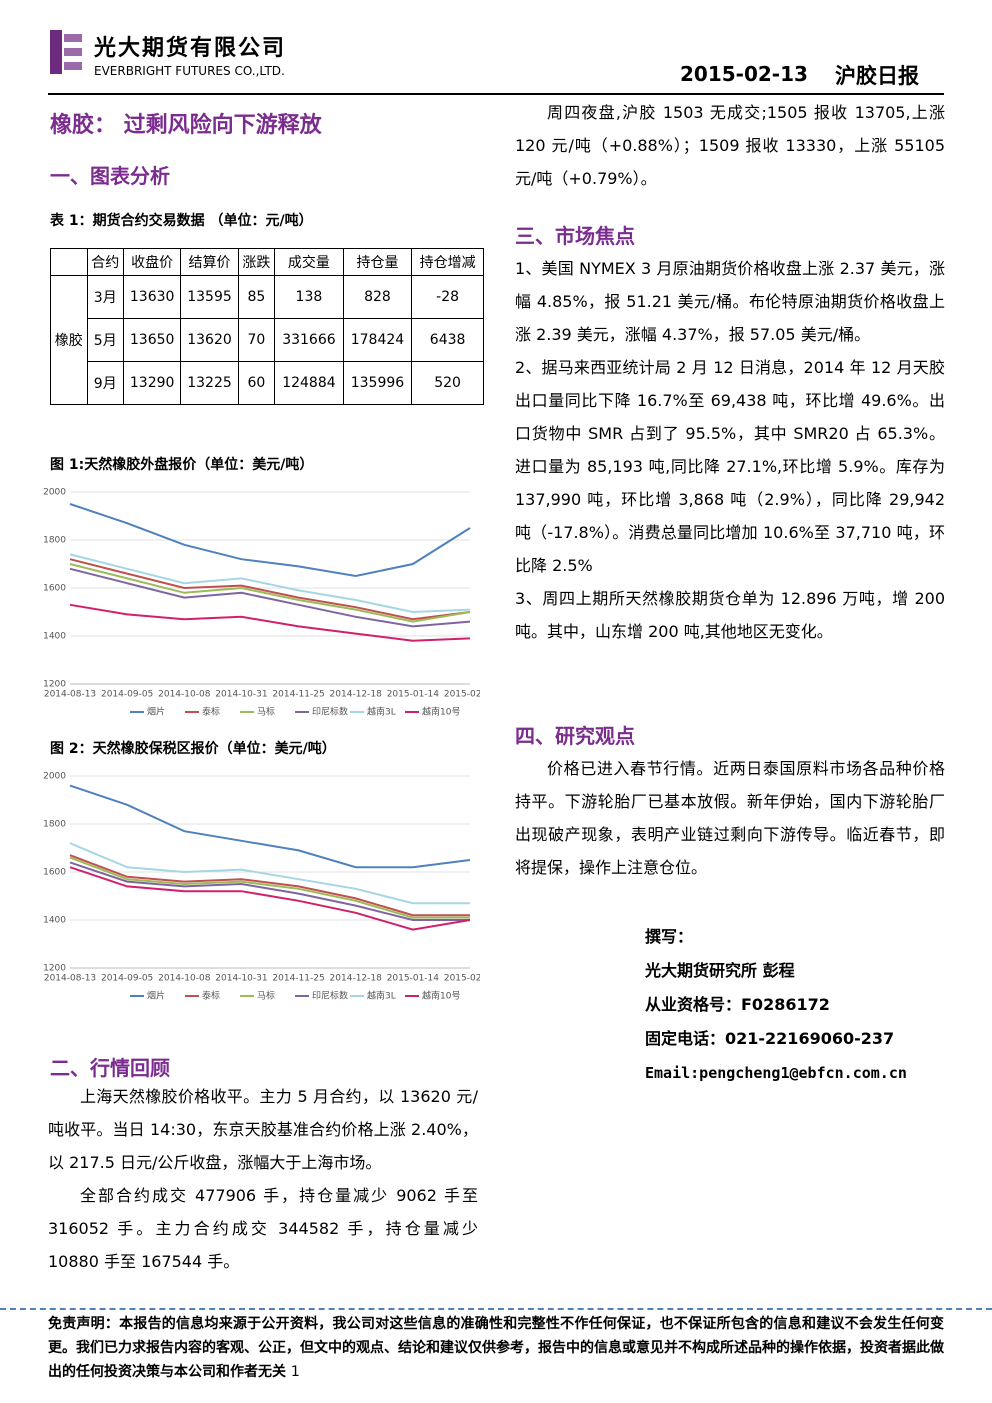 This screenshot has width=992, height=1403. I want to click on table-header: 持仓增减, so click(447, 262).